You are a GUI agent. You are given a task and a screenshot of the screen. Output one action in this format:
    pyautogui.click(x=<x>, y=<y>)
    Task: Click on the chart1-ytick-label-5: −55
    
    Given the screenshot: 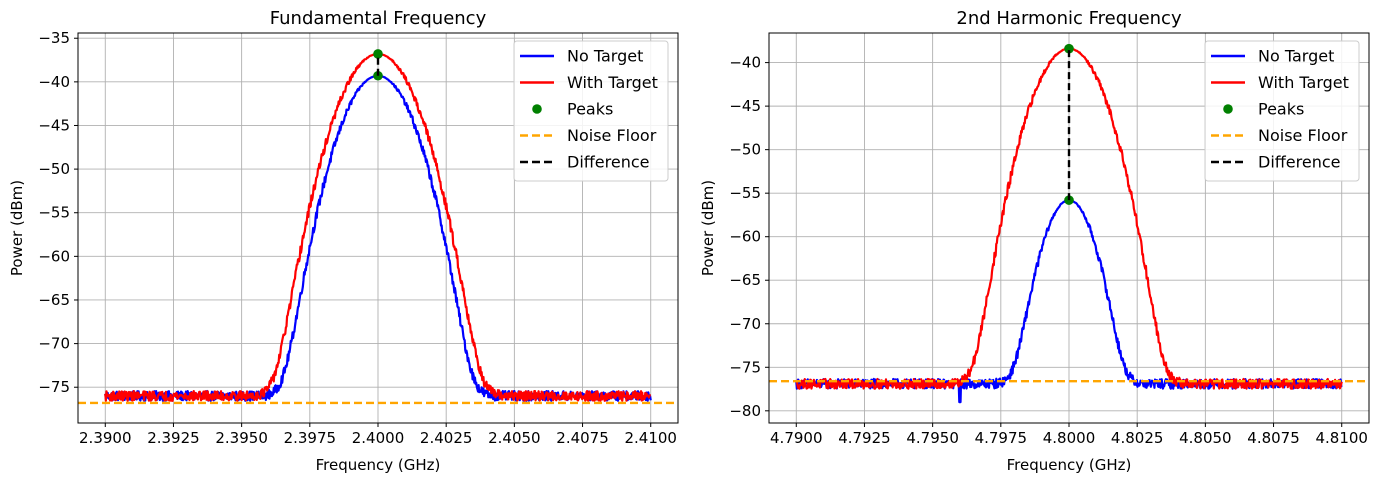 What is the action you would take?
    pyautogui.click(x=745, y=193)
    